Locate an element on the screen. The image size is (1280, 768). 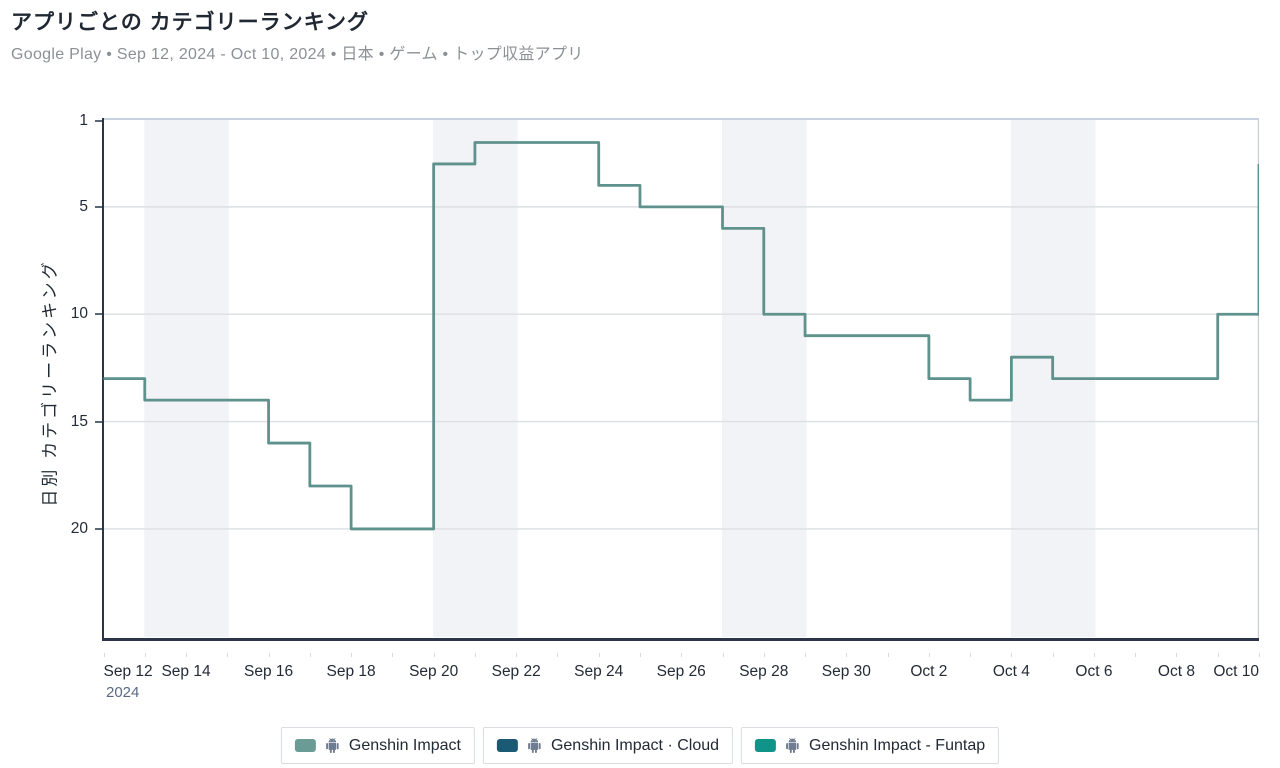
plot-border-top is located at coordinates (680, 119).